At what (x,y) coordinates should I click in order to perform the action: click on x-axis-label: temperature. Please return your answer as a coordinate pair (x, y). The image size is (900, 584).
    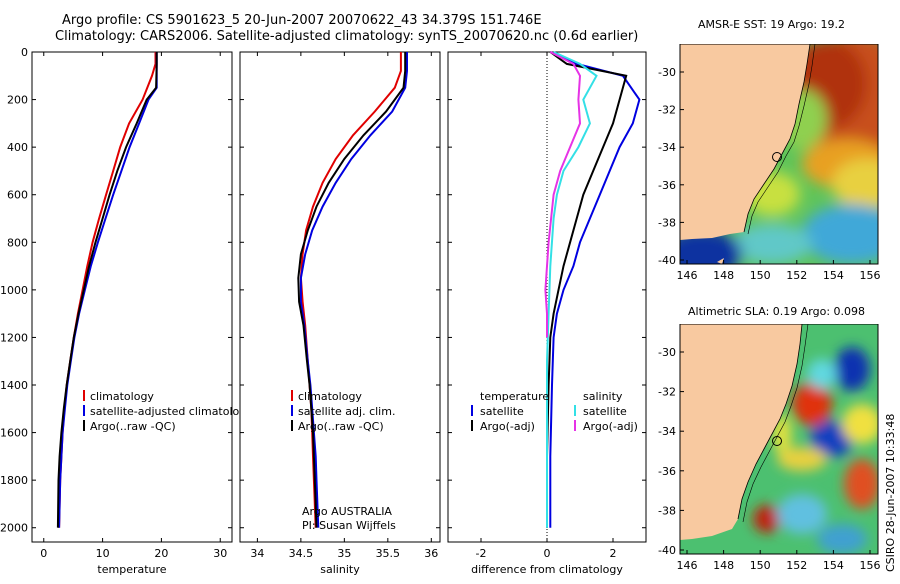
    Looking at the image, I should click on (131, 569).